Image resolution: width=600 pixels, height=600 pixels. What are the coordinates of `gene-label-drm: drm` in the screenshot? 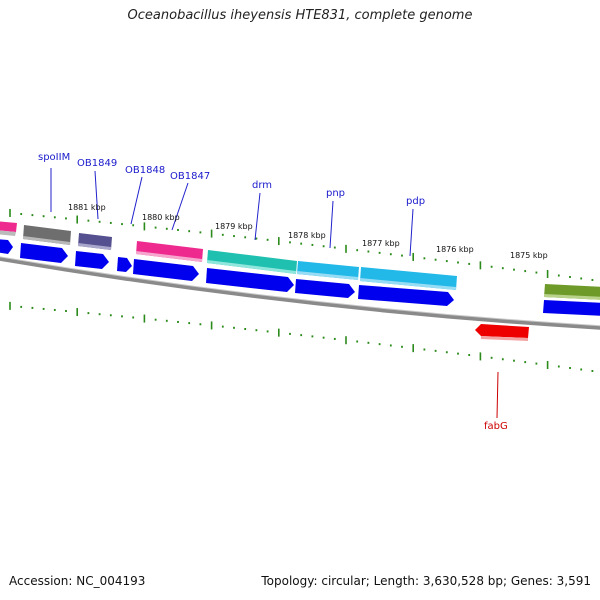 It's located at (262, 185).